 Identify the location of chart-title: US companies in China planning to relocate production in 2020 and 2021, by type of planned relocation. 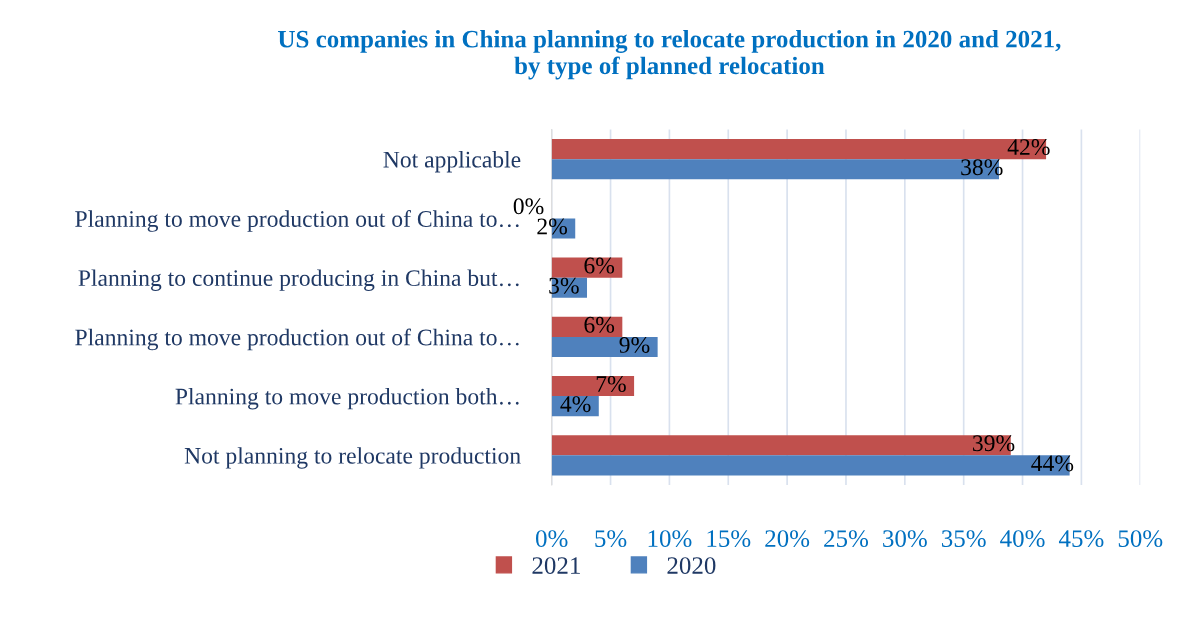
(669, 55).